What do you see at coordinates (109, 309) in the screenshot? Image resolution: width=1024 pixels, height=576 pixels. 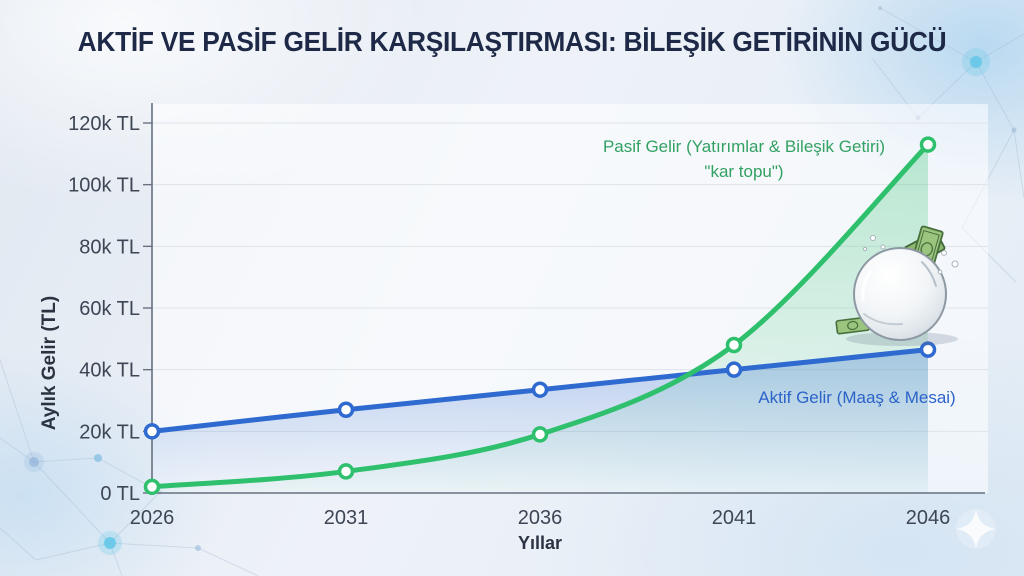 I see `y-tick-label: 60k TL` at bounding box center [109, 309].